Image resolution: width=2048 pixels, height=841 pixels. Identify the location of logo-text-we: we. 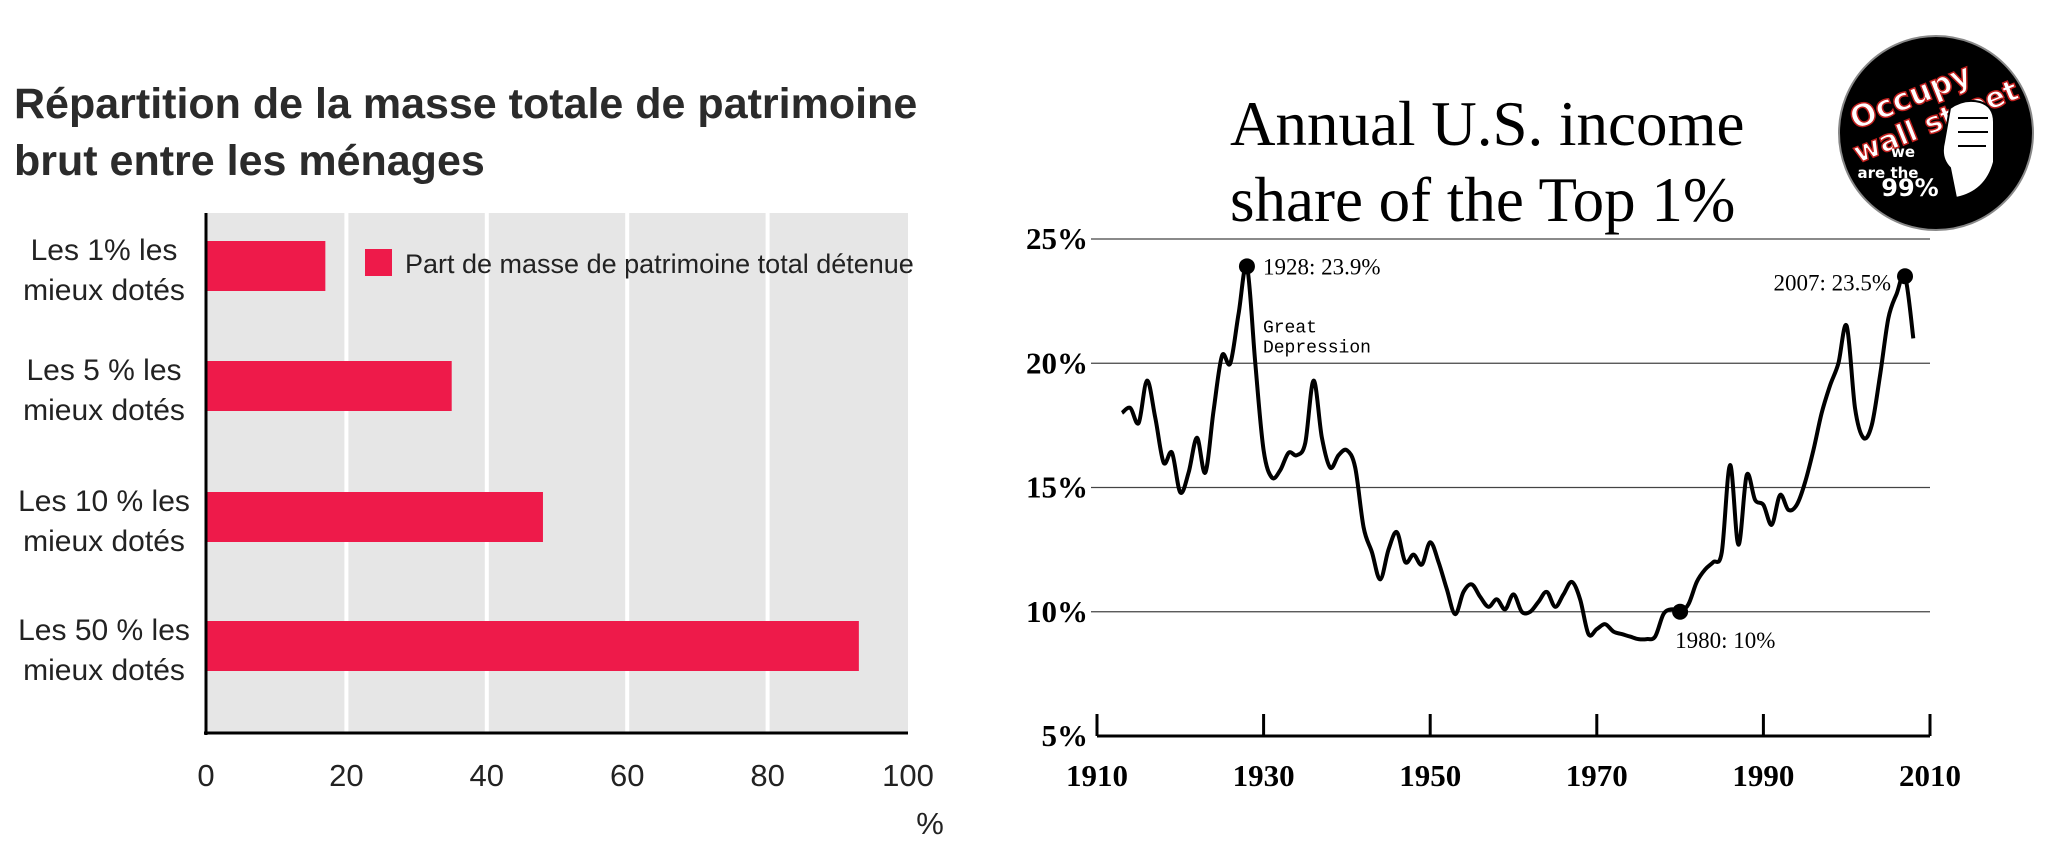
(1903, 152).